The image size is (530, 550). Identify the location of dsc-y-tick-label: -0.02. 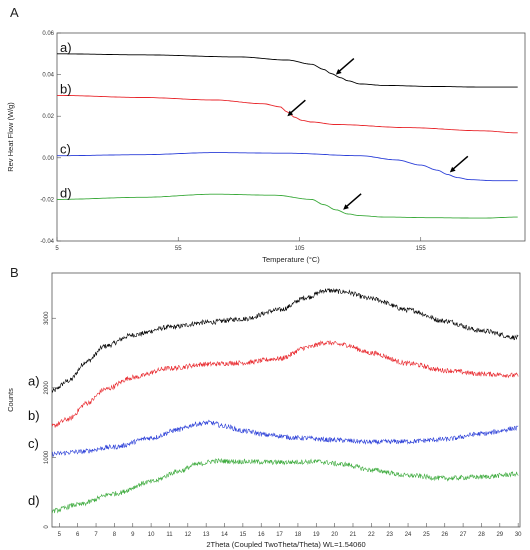
(47, 200).